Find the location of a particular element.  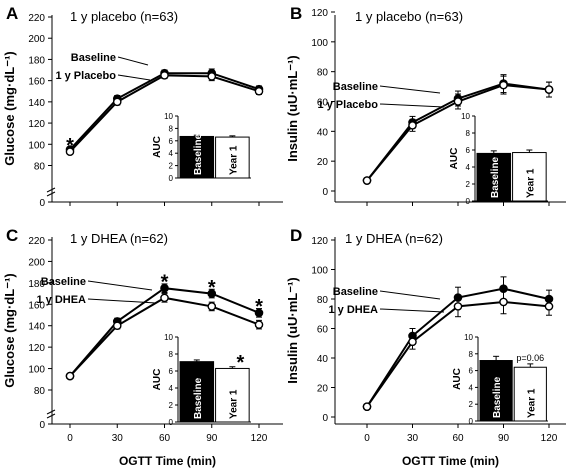

inset-y-tick-label: 8 is located at coordinates (171, 354).